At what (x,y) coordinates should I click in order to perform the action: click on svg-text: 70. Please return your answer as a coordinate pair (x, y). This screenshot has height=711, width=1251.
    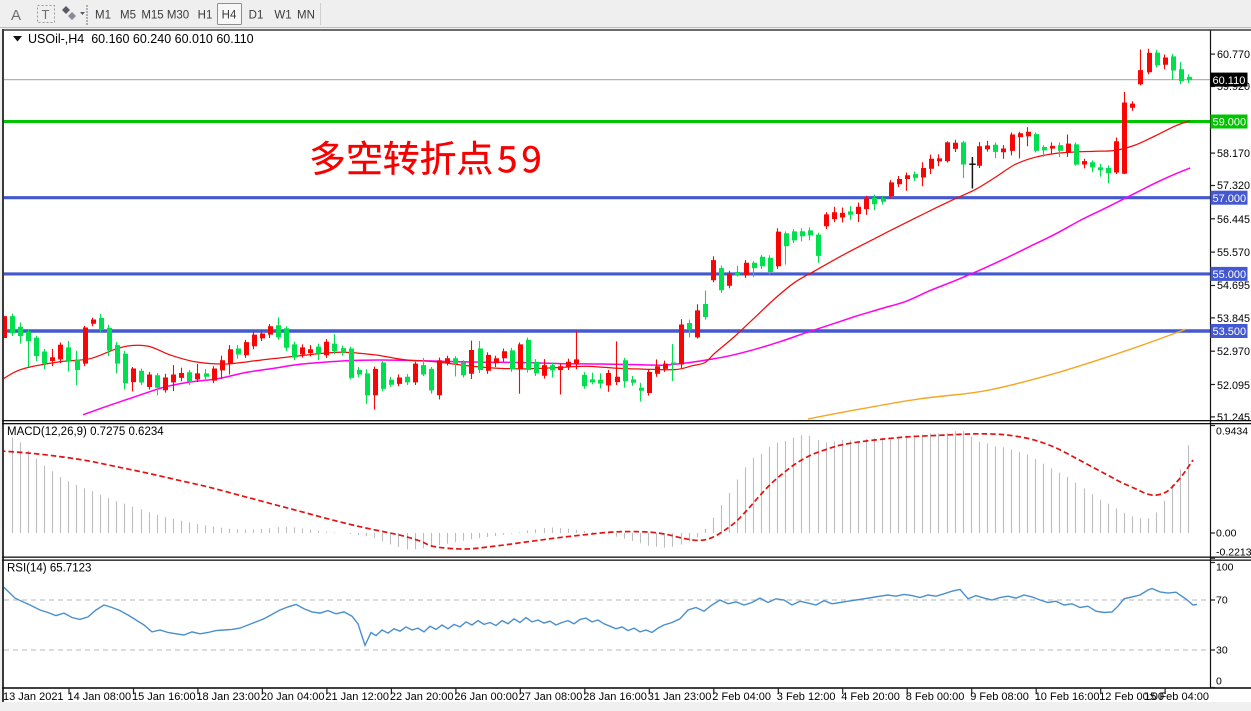
    Looking at the image, I should click on (1222, 601).